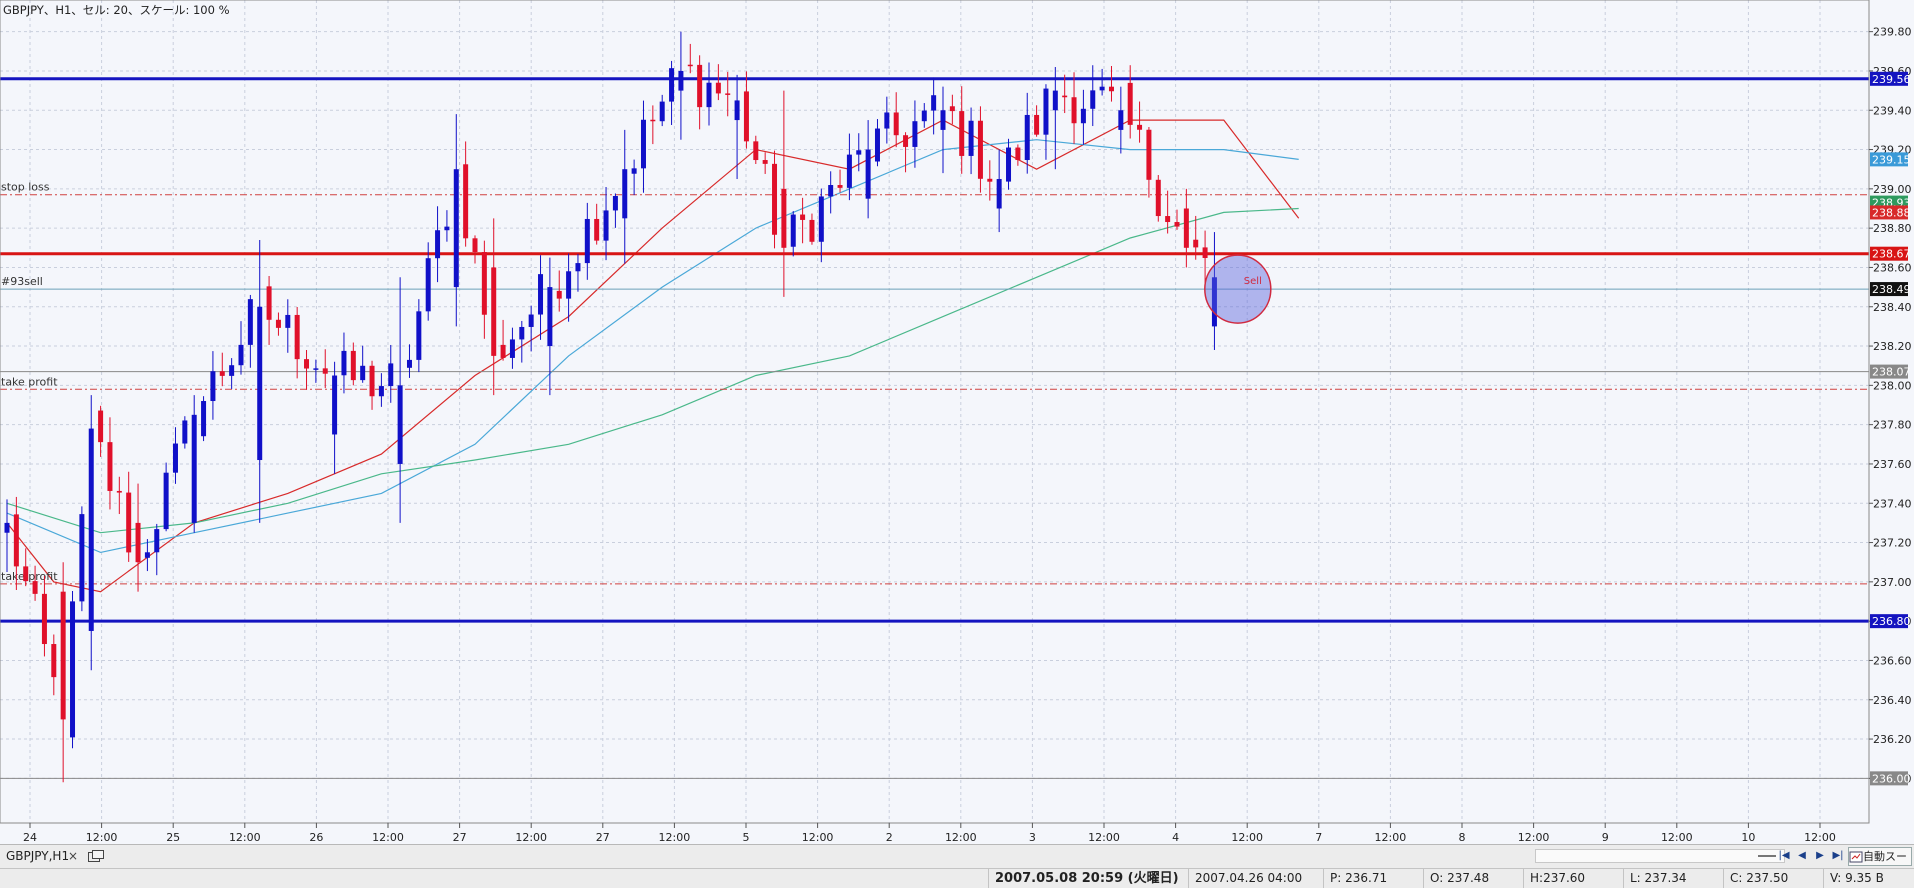 The width and height of the screenshot is (1914, 888). Describe the element at coordinates (1318, 837) in the screenshot. I see `x-tick-label: 7` at that location.